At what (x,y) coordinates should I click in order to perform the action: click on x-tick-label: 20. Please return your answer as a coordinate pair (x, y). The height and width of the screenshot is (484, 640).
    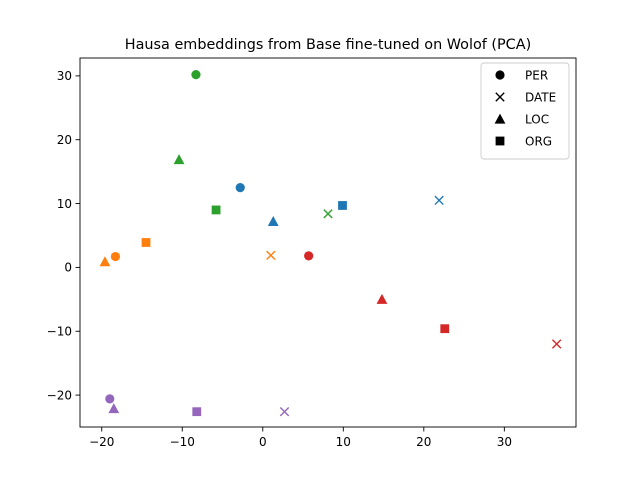
    Looking at the image, I should click on (423, 442).